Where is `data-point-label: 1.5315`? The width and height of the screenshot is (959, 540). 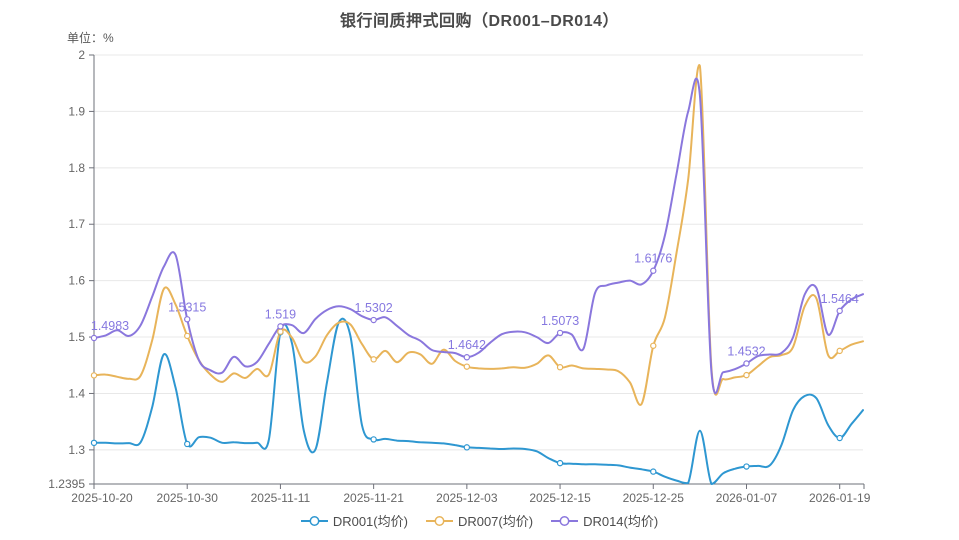
data-point-label: 1.5315 is located at coordinates (187, 307).